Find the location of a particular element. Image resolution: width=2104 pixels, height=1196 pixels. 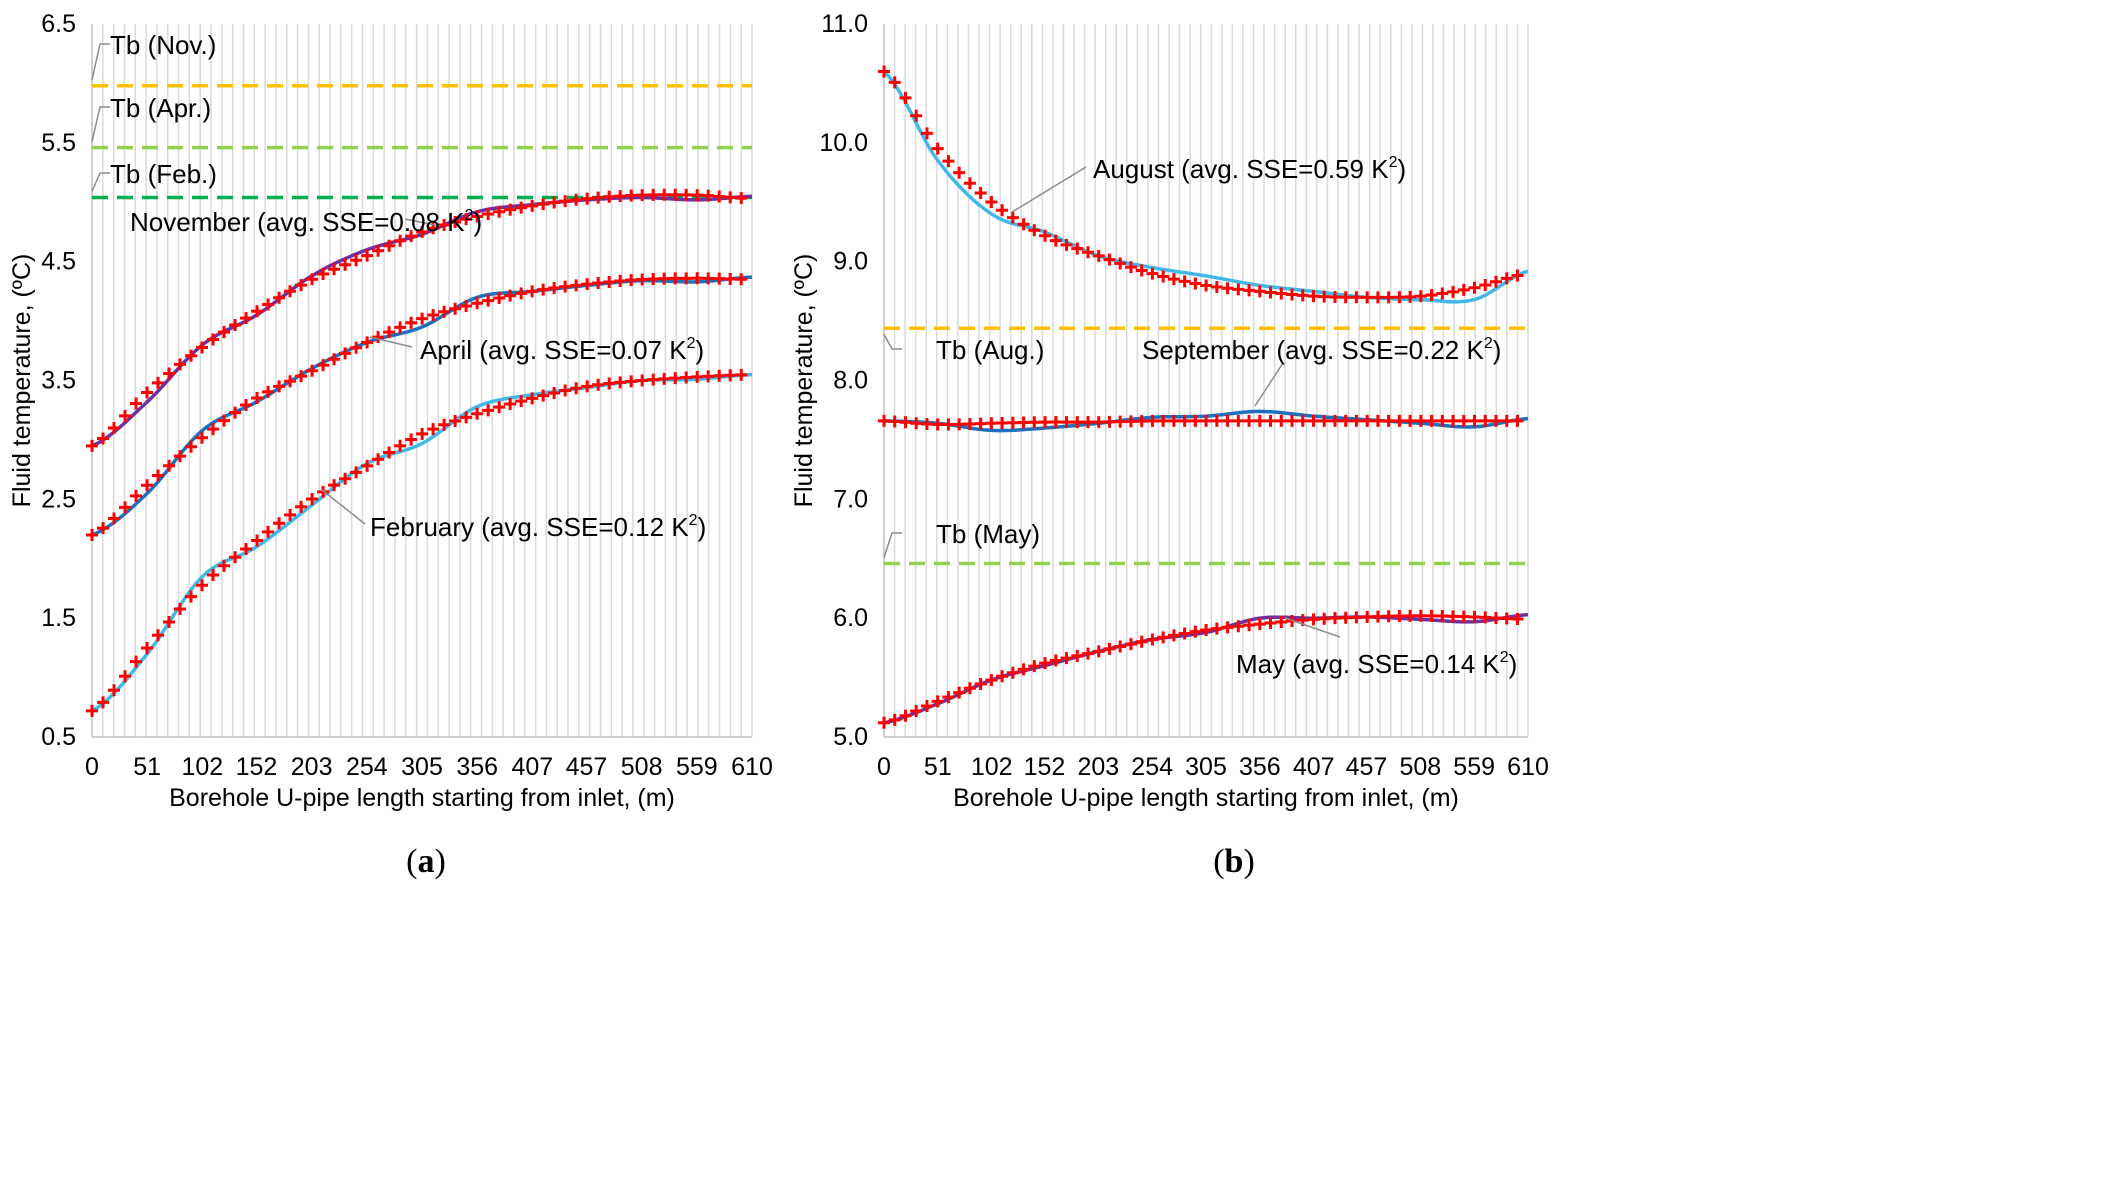

panel-label: (a) is located at coordinates (426, 861).